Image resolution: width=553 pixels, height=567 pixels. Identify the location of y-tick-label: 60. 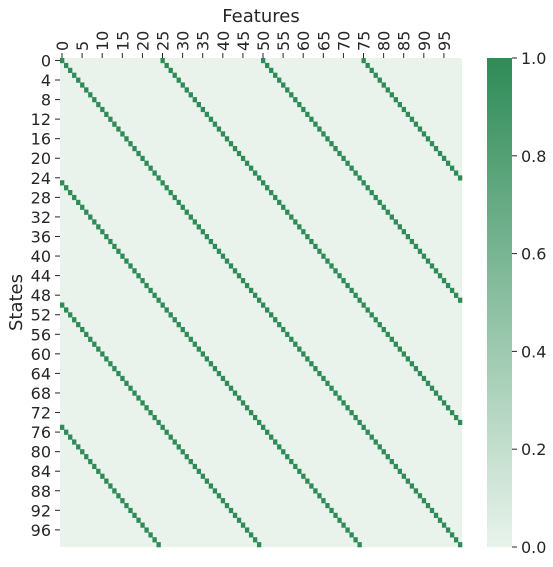
(41, 354).